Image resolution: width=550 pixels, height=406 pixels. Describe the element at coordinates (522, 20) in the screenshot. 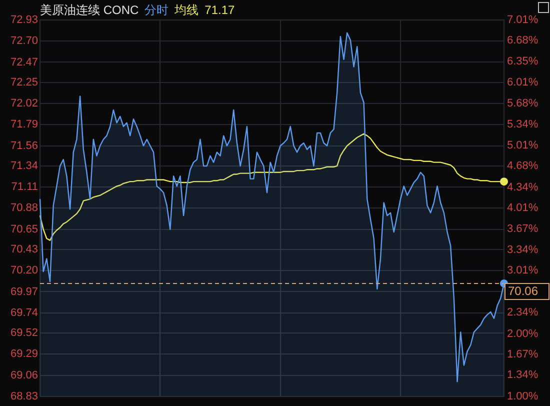

I see `y2-tick-label: 7.01%` at that location.